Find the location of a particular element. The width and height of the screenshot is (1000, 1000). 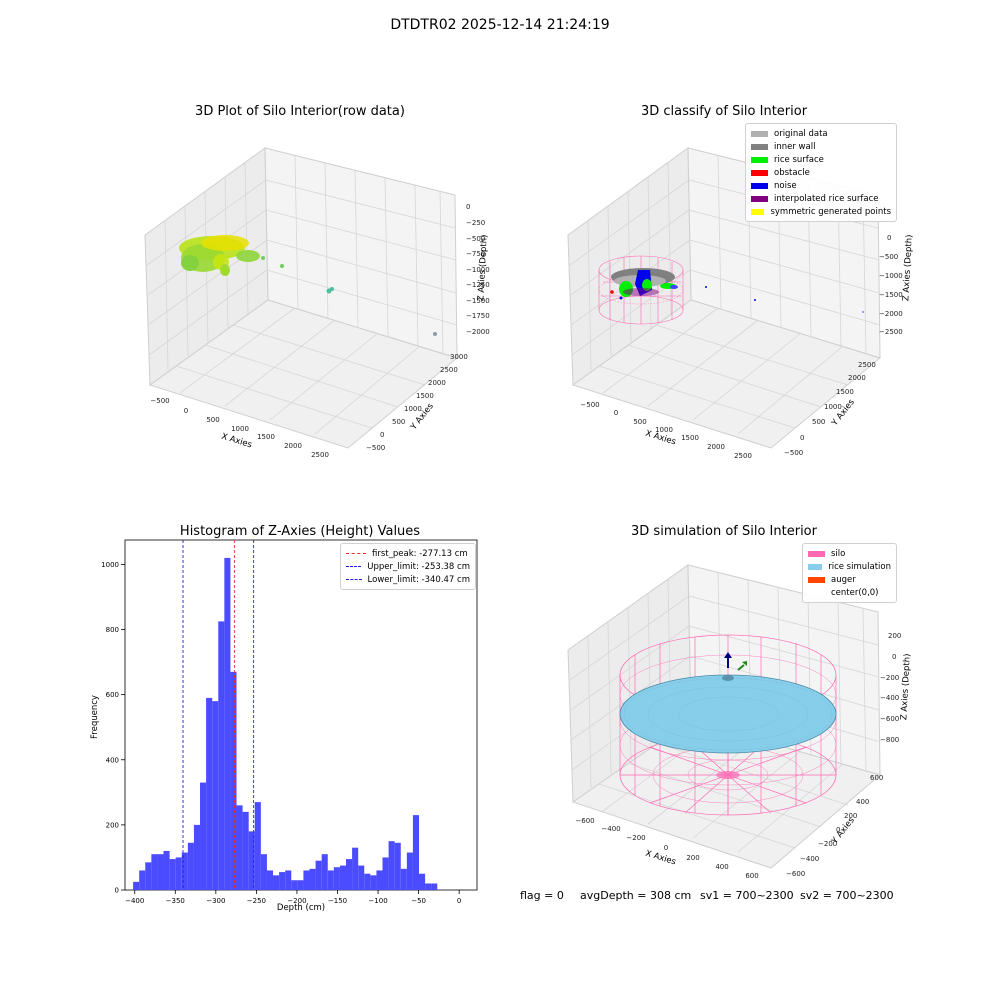

svg-text: −750 is located at coordinates (475, 254).